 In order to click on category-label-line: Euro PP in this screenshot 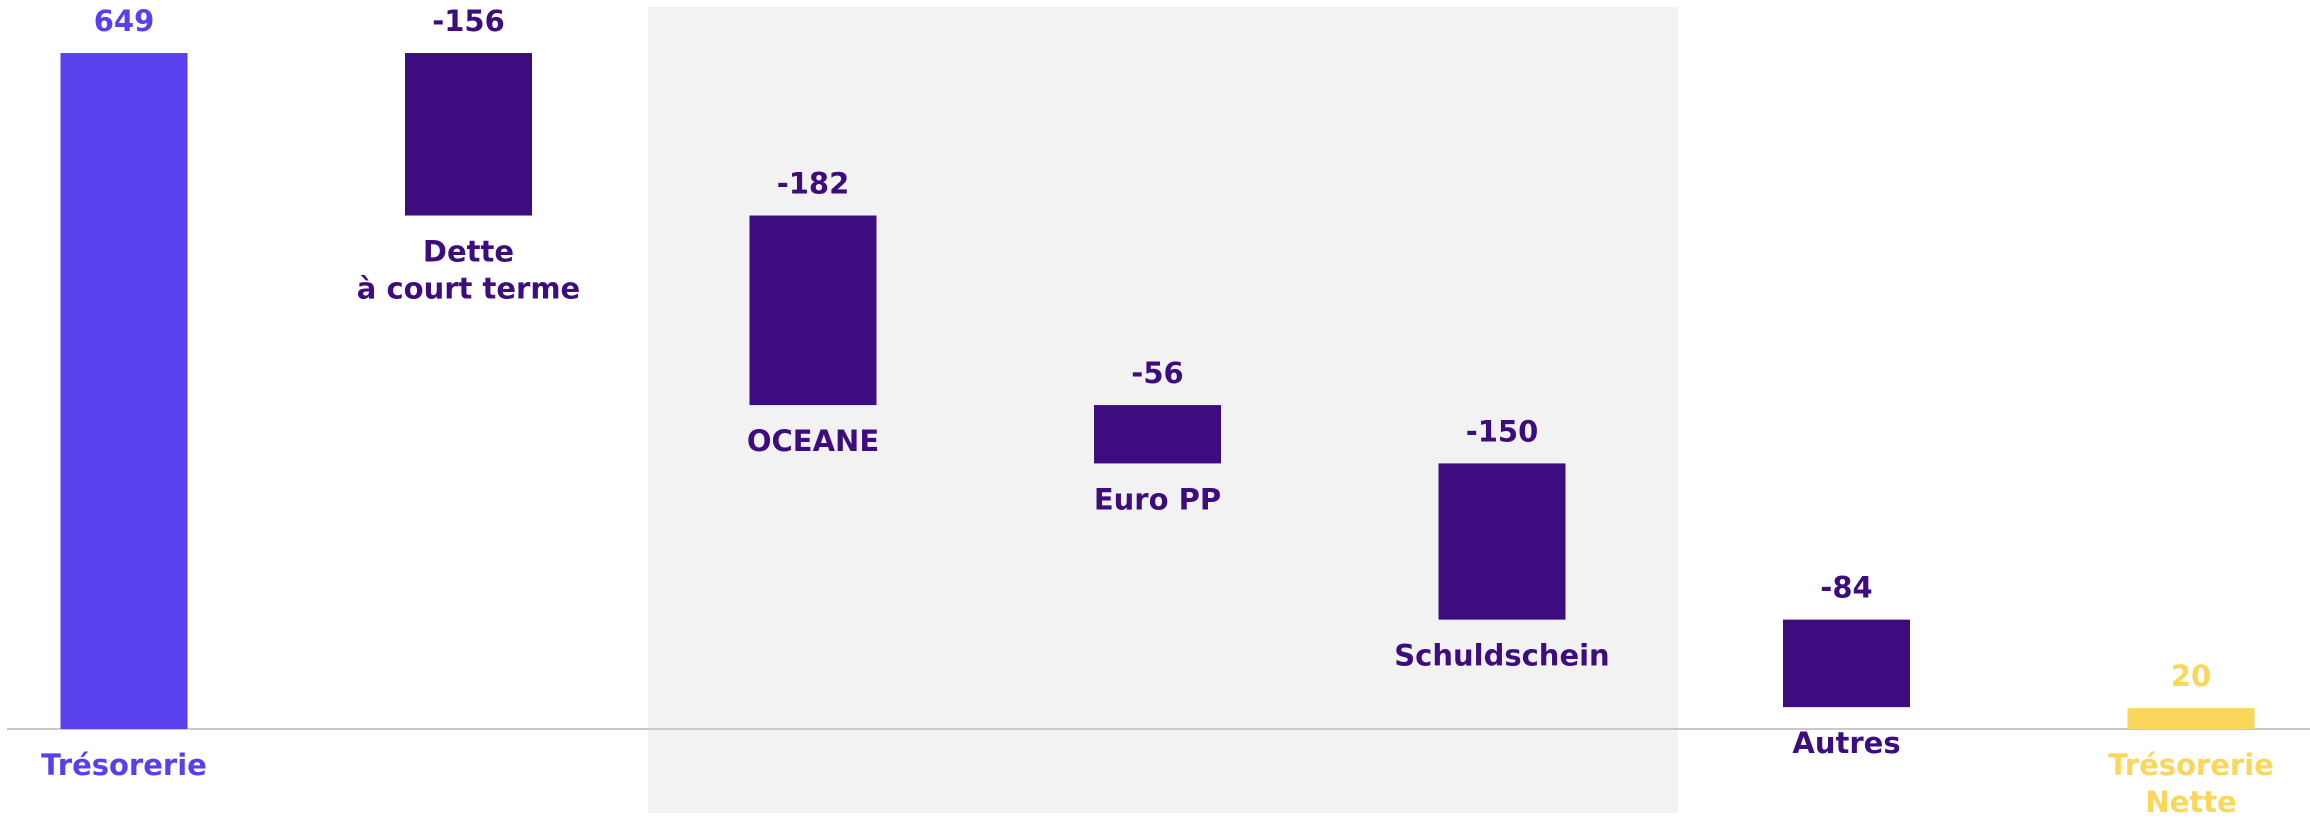, I will do `click(1157, 499)`.